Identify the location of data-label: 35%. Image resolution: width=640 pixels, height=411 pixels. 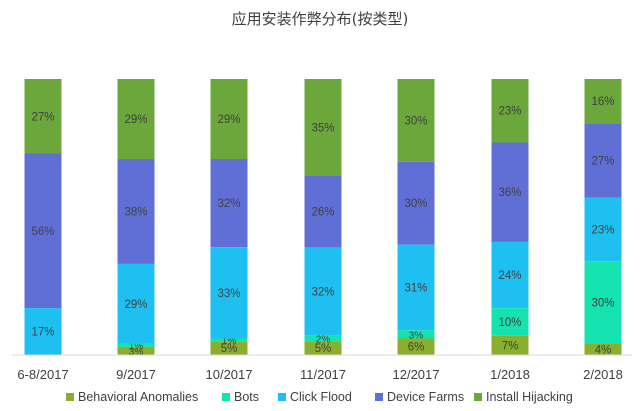
(322, 128).